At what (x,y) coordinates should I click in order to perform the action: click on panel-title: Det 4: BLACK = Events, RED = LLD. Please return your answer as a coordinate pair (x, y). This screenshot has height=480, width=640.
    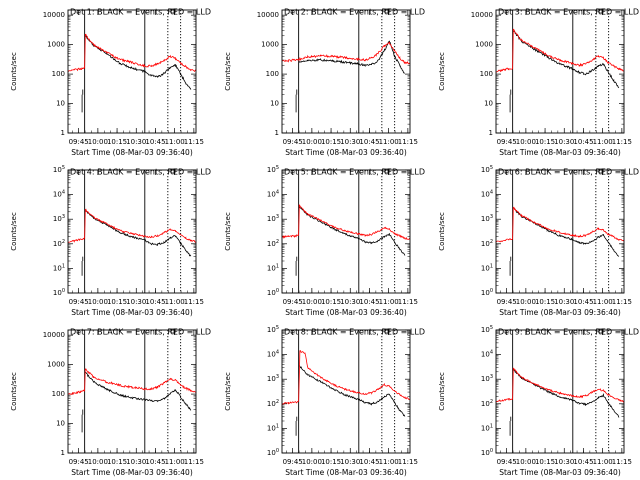
    Looking at the image, I should click on (140, 172).